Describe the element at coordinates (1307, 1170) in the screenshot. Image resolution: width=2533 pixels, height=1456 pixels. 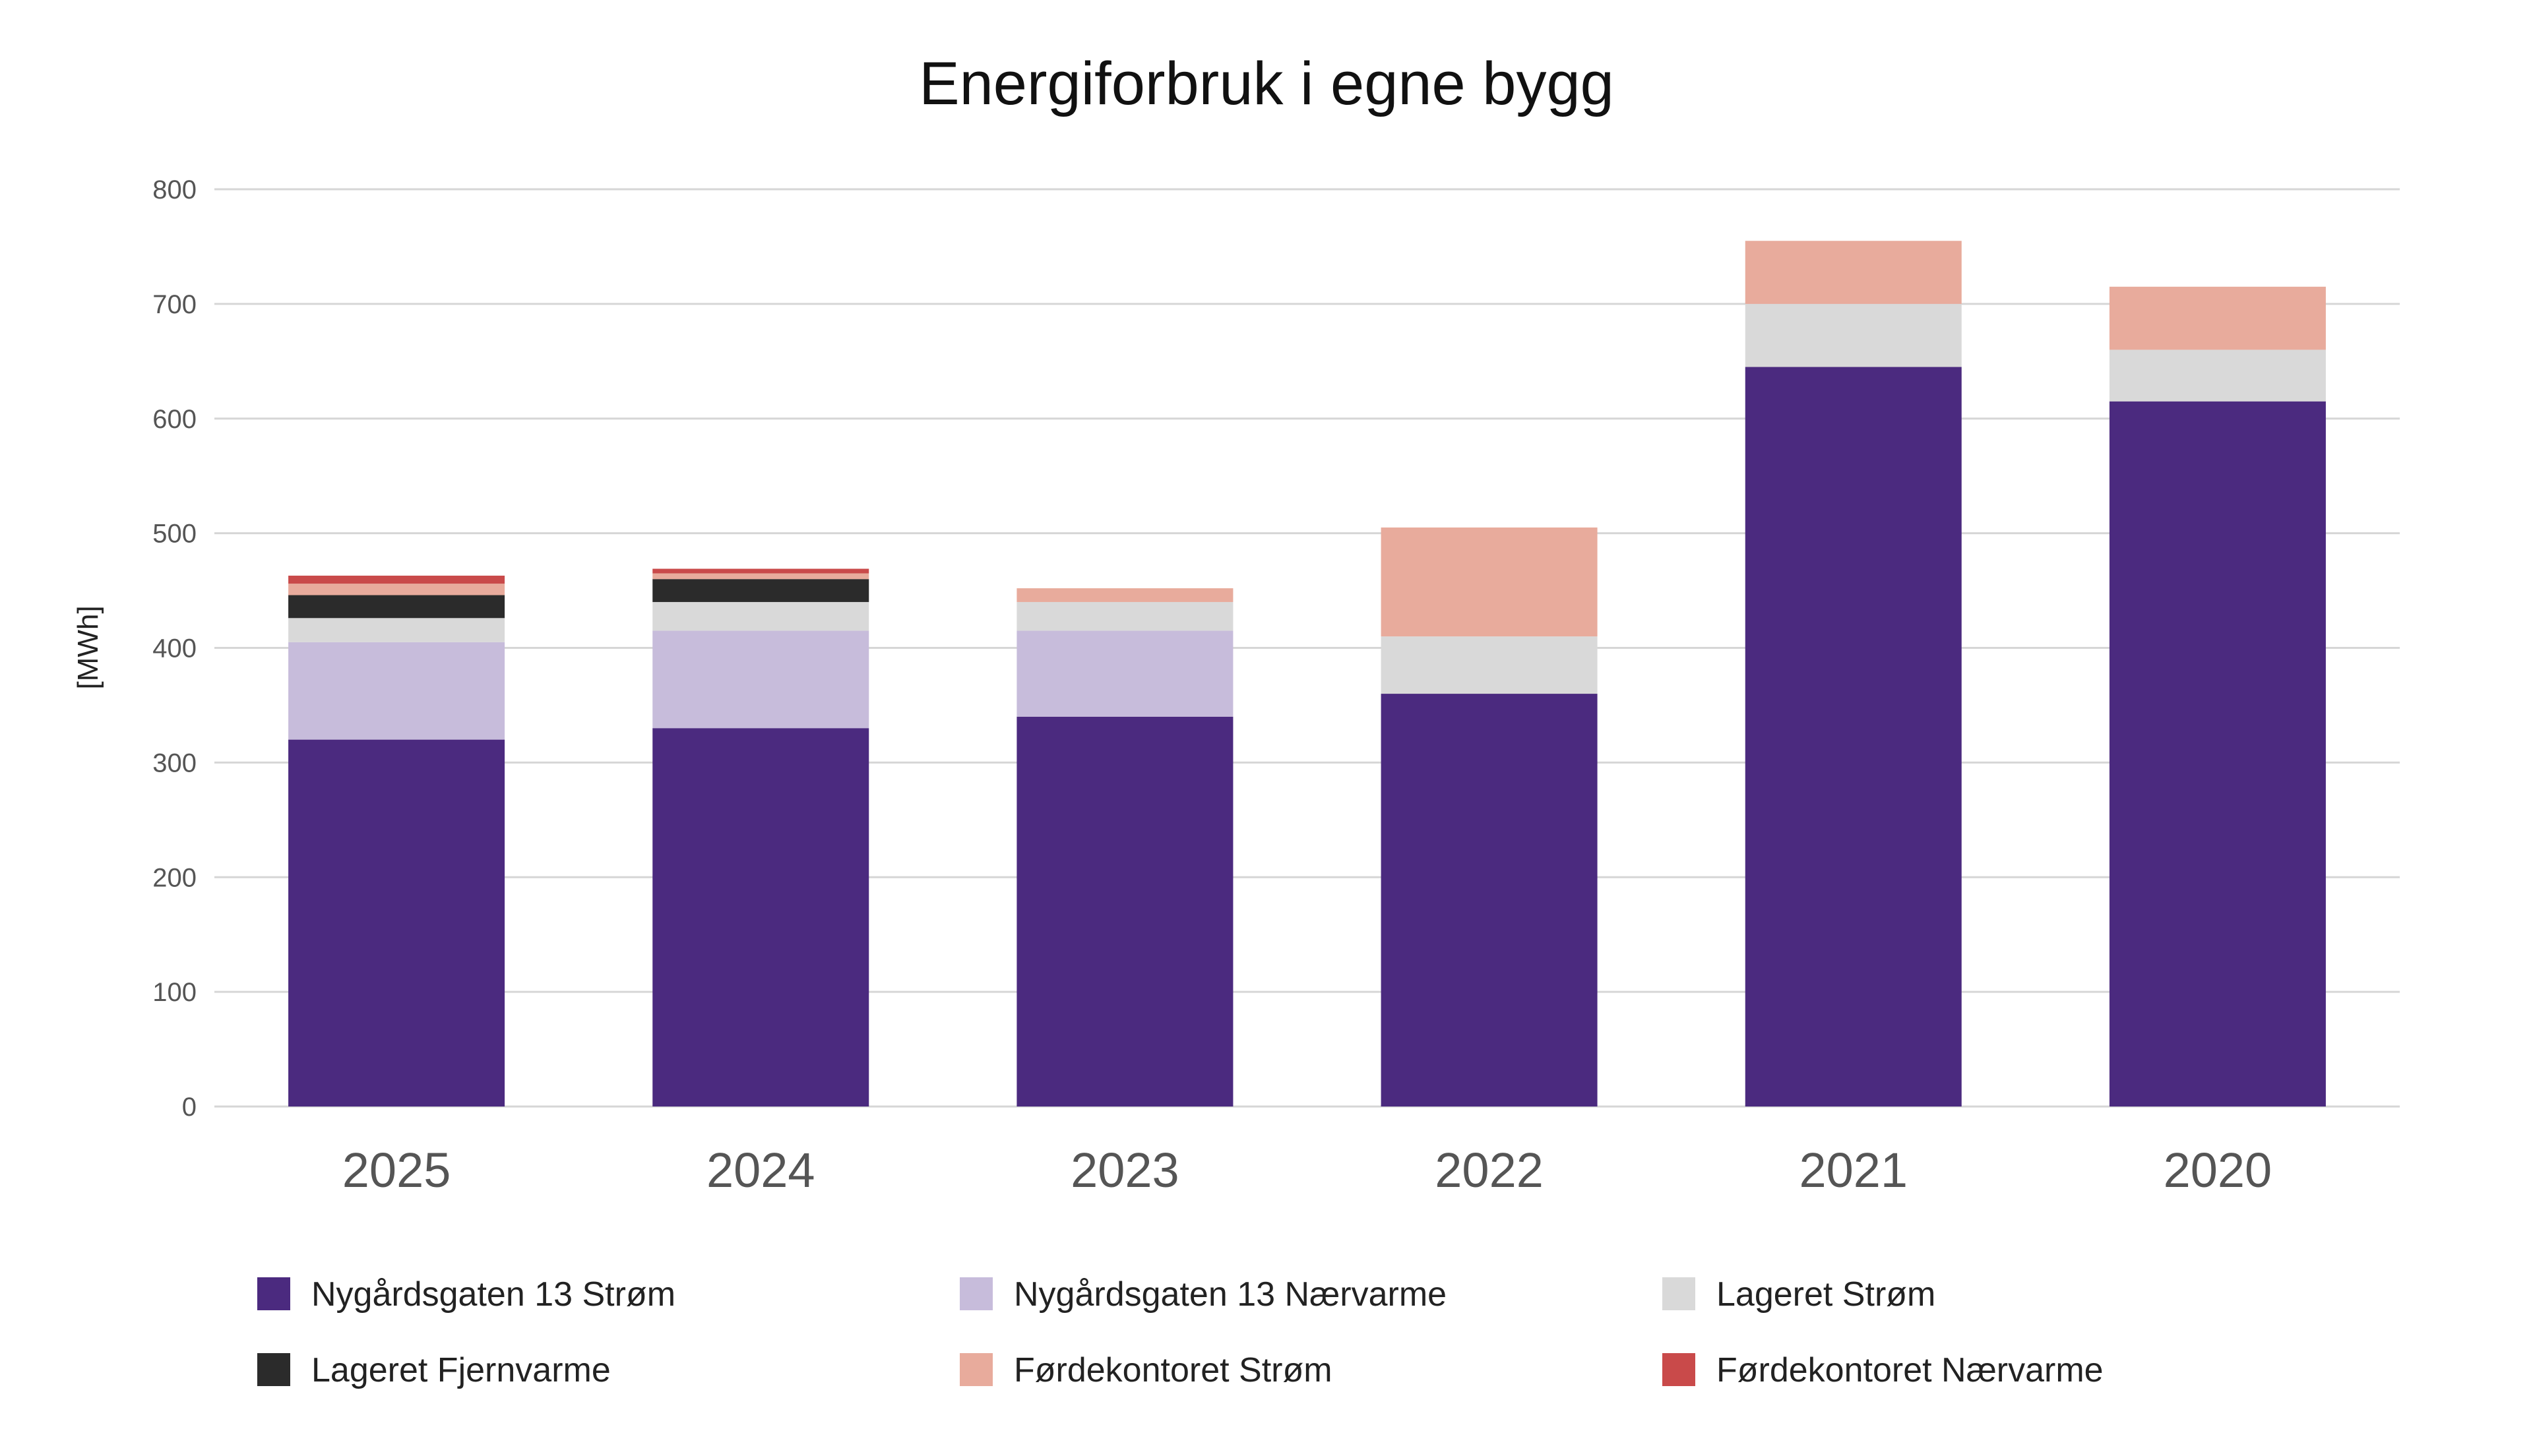
I see `x-axis-ticks: 2025 2024 2023 2022 2021 2020` at that location.